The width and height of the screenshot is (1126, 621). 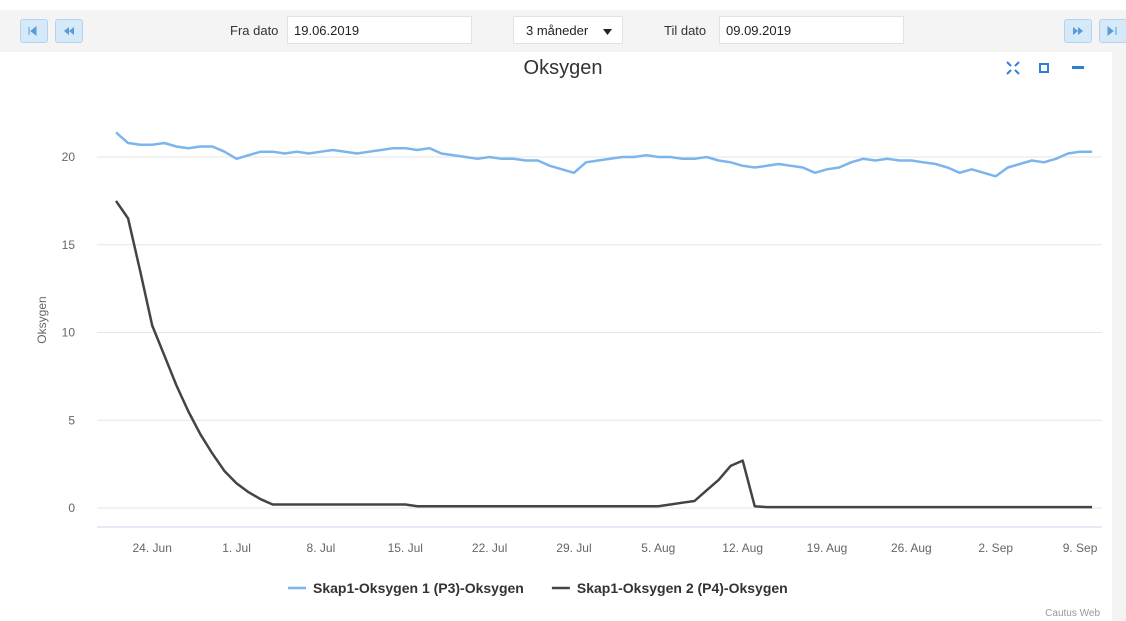 What do you see at coordinates (71, 420) in the screenshot?
I see `y-tick-label: 5` at bounding box center [71, 420].